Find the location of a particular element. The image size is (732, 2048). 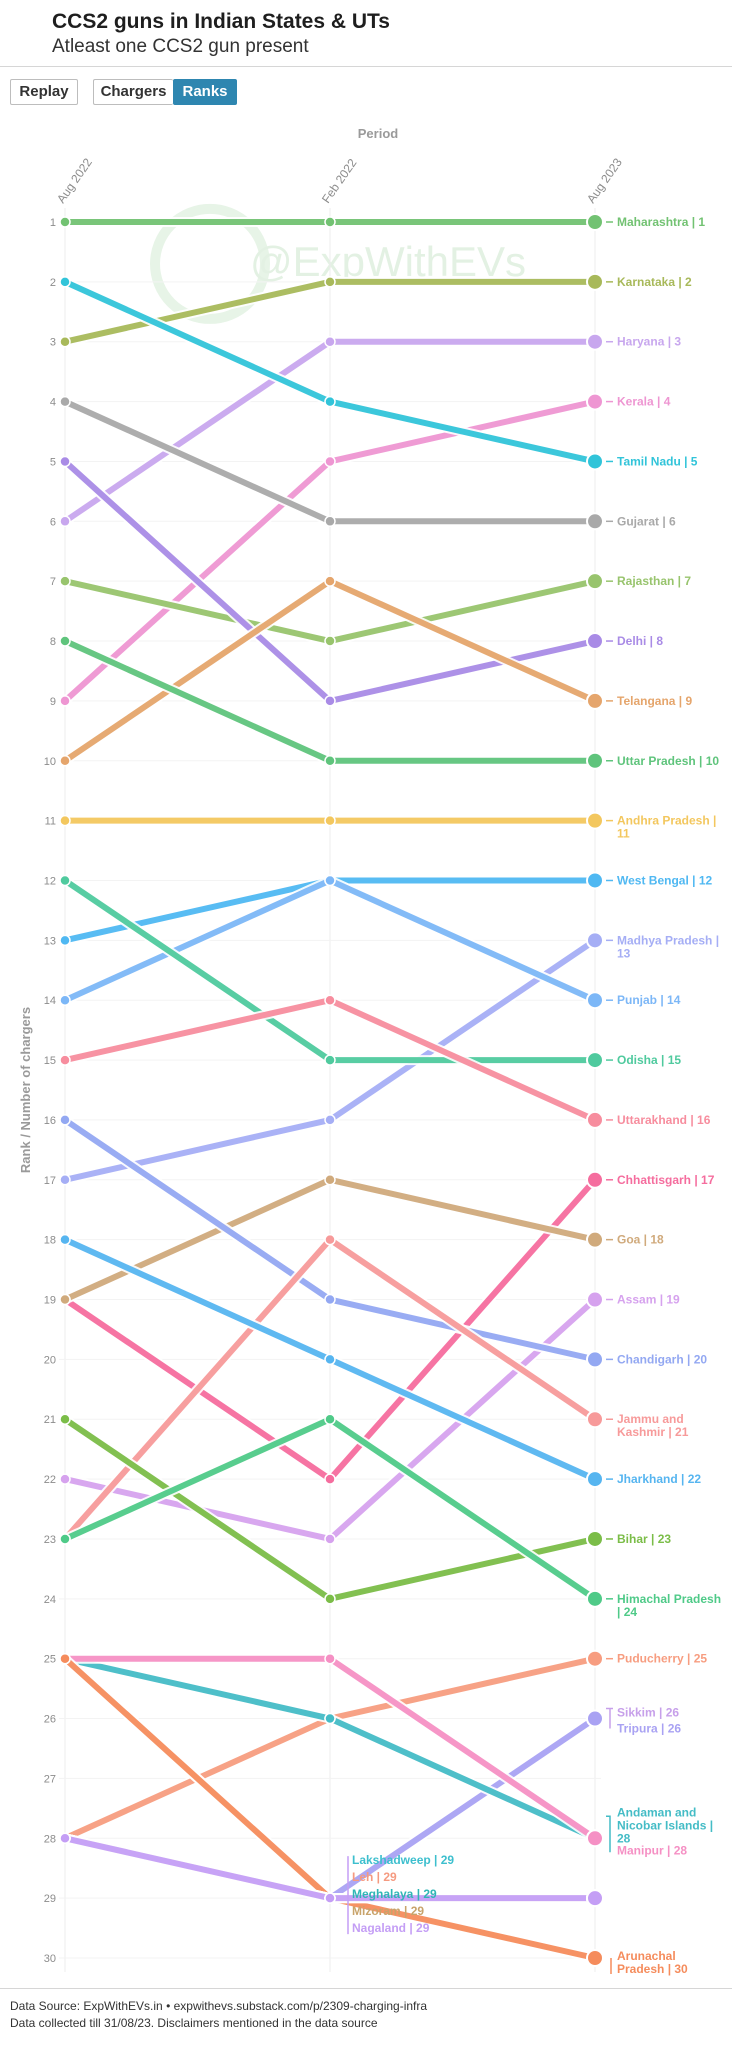

point-delhi is located at coordinates (330, 701).